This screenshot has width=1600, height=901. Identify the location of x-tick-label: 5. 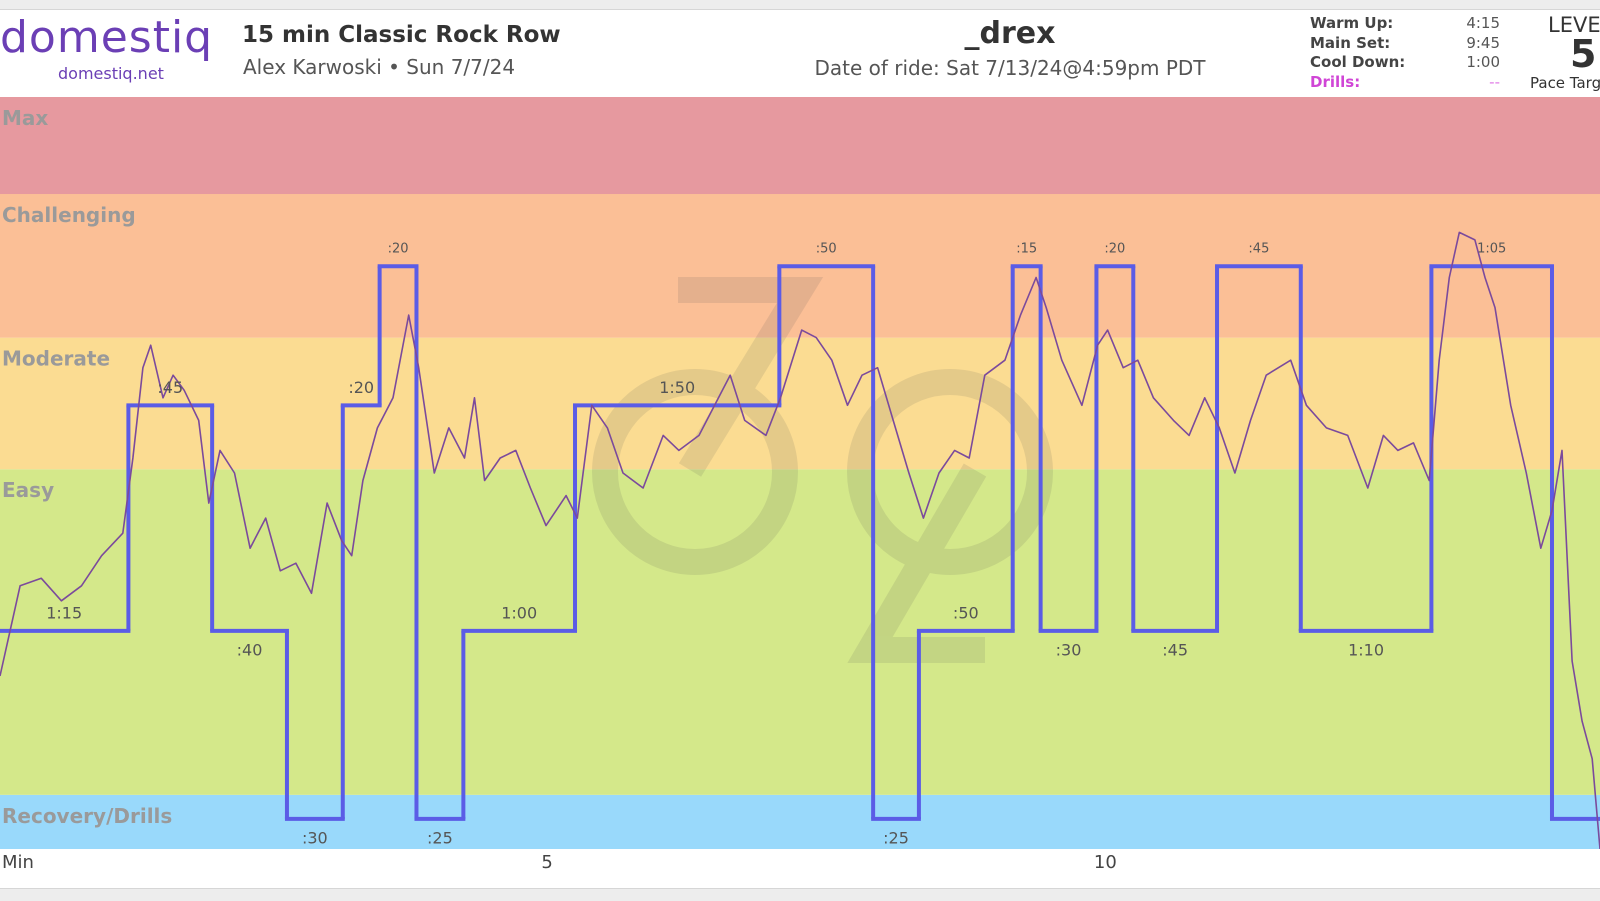
(546, 862).